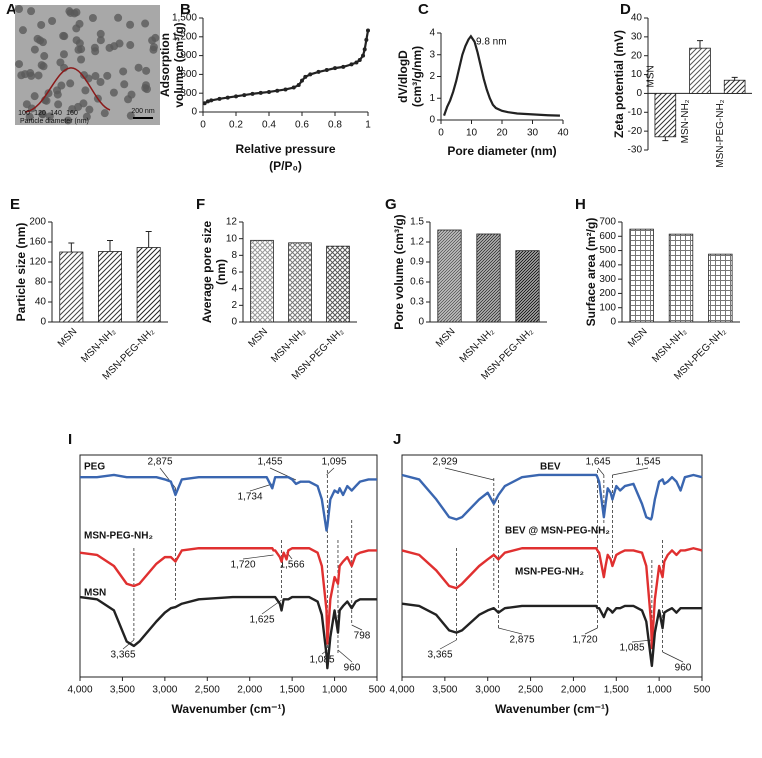  What do you see at coordinates (432, 98) in the screenshot?
I see `y-tick-label: 1` at bounding box center [432, 98].